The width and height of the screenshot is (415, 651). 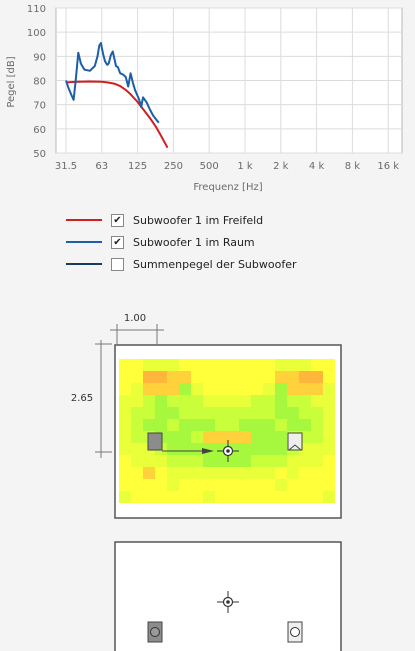 What do you see at coordinates (155, 632) in the screenshot?
I see `subwoofer-1-bottom` at bounding box center [155, 632].